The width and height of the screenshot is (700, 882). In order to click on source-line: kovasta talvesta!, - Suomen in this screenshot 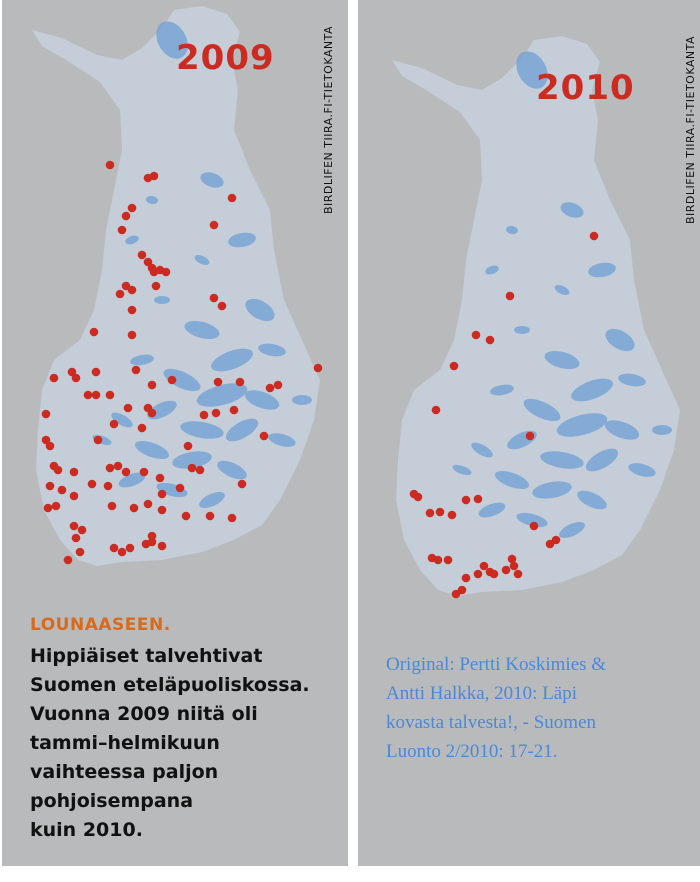, I will do `click(491, 722)`.